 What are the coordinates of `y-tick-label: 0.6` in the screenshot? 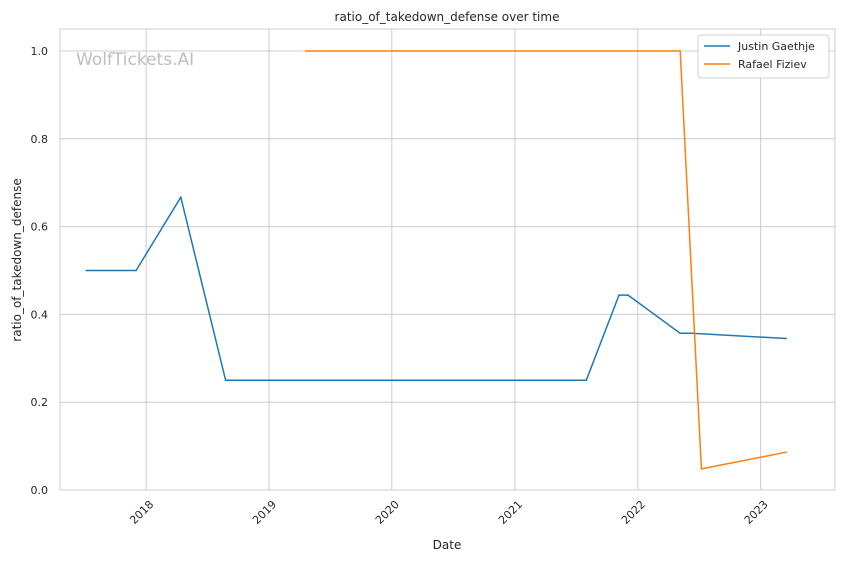 It's located at (40, 227).